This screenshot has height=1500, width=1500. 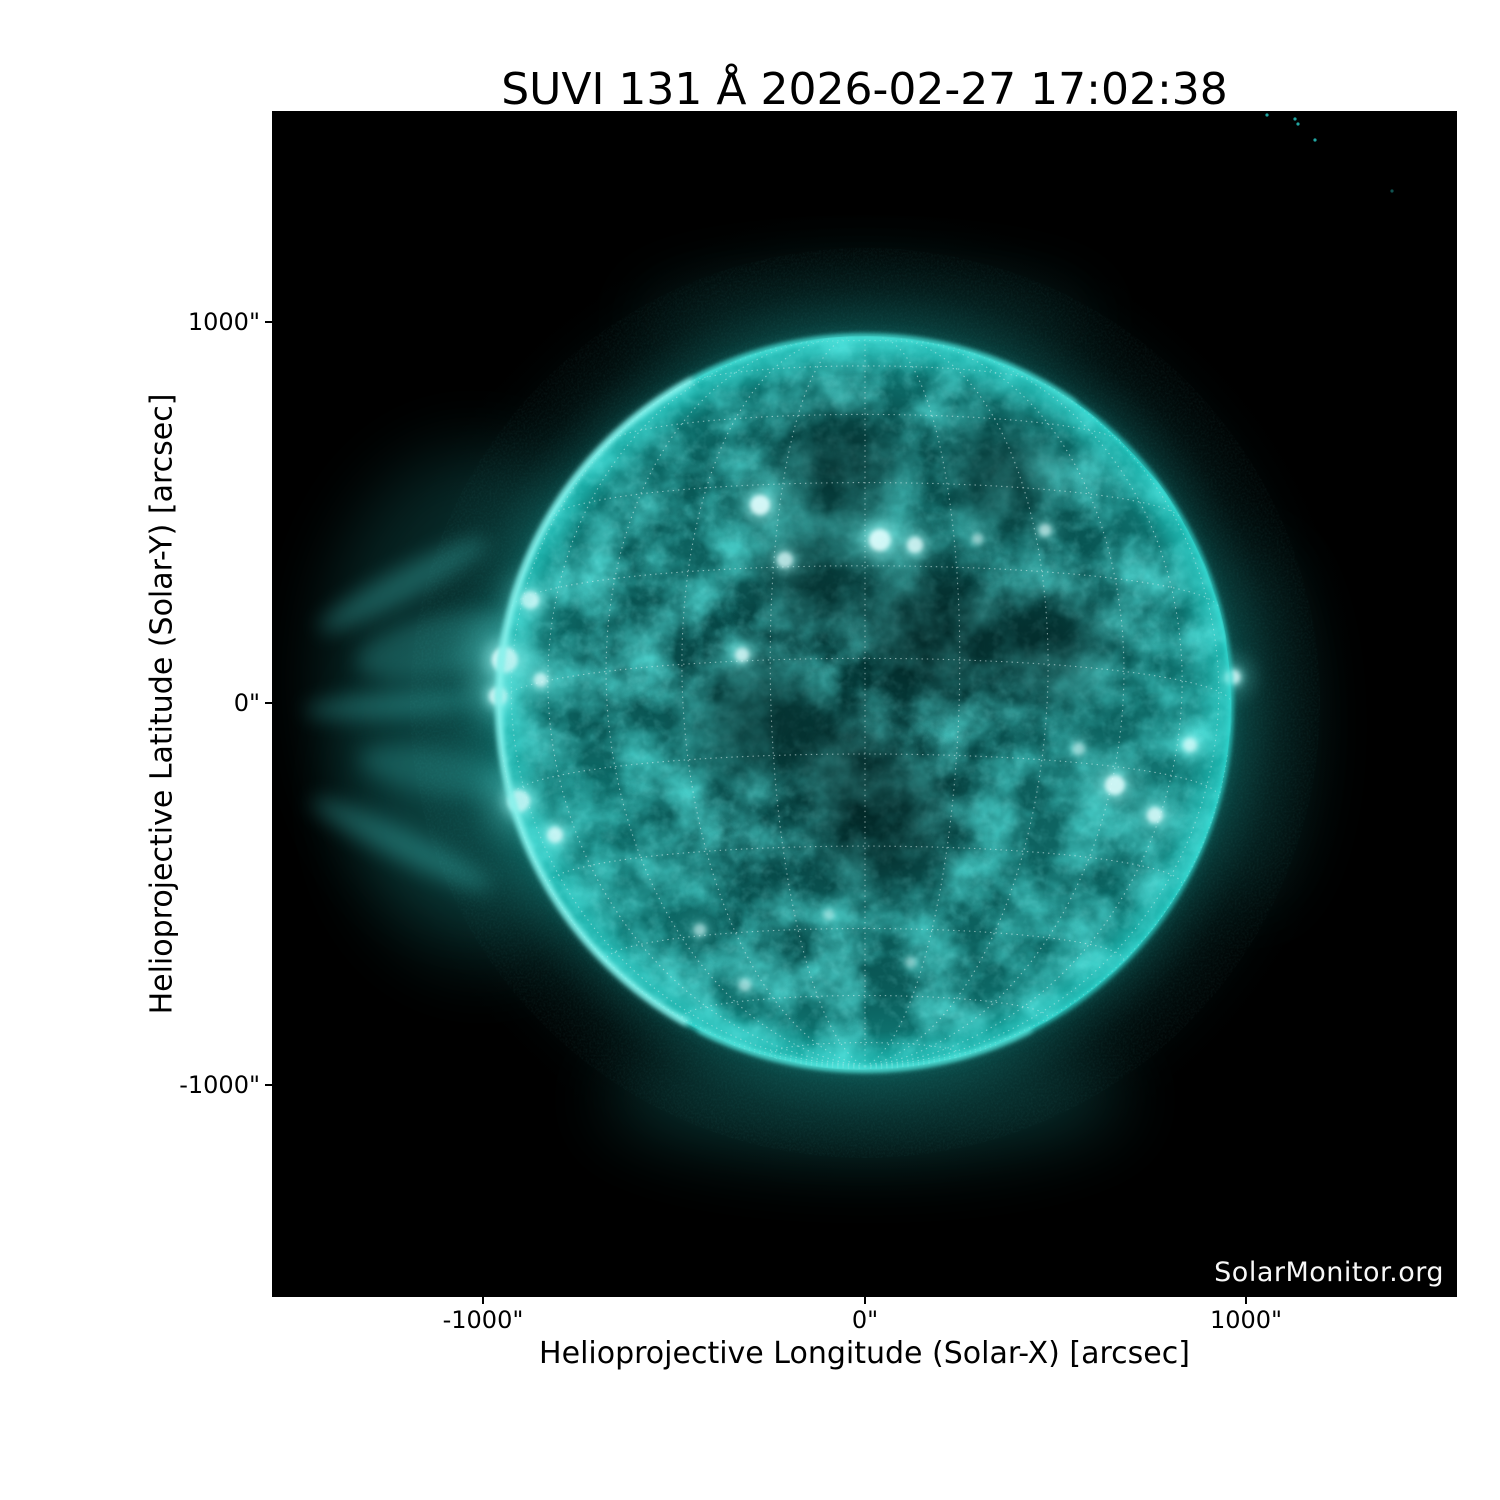 What do you see at coordinates (1329, 153) in the screenshot?
I see `noise-specks` at bounding box center [1329, 153].